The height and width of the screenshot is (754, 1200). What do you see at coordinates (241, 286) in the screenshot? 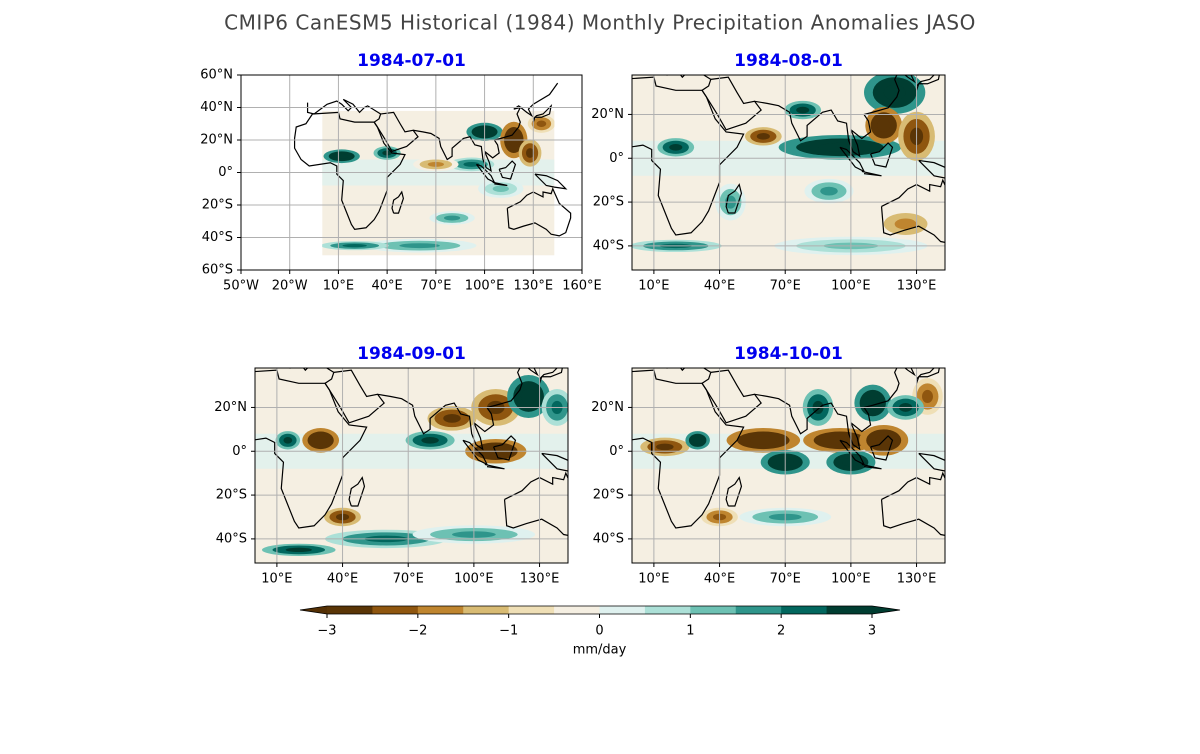
I see `x-tick-label: 50°W` at bounding box center [241, 286].